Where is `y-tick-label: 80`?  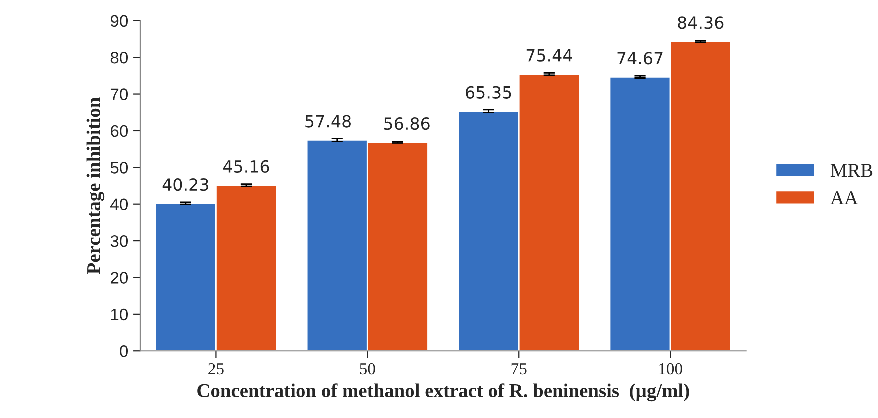
y-tick-label: 80 is located at coordinates (119, 58).